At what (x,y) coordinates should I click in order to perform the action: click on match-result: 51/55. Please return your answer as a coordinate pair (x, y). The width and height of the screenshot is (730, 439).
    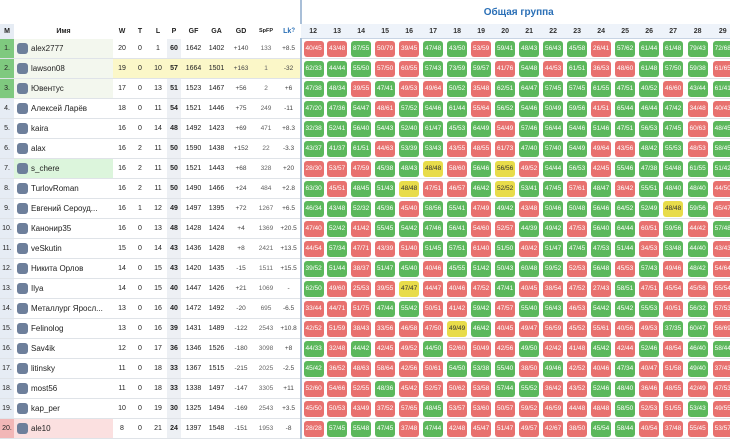
    Looking at the image, I should click on (673, 409).